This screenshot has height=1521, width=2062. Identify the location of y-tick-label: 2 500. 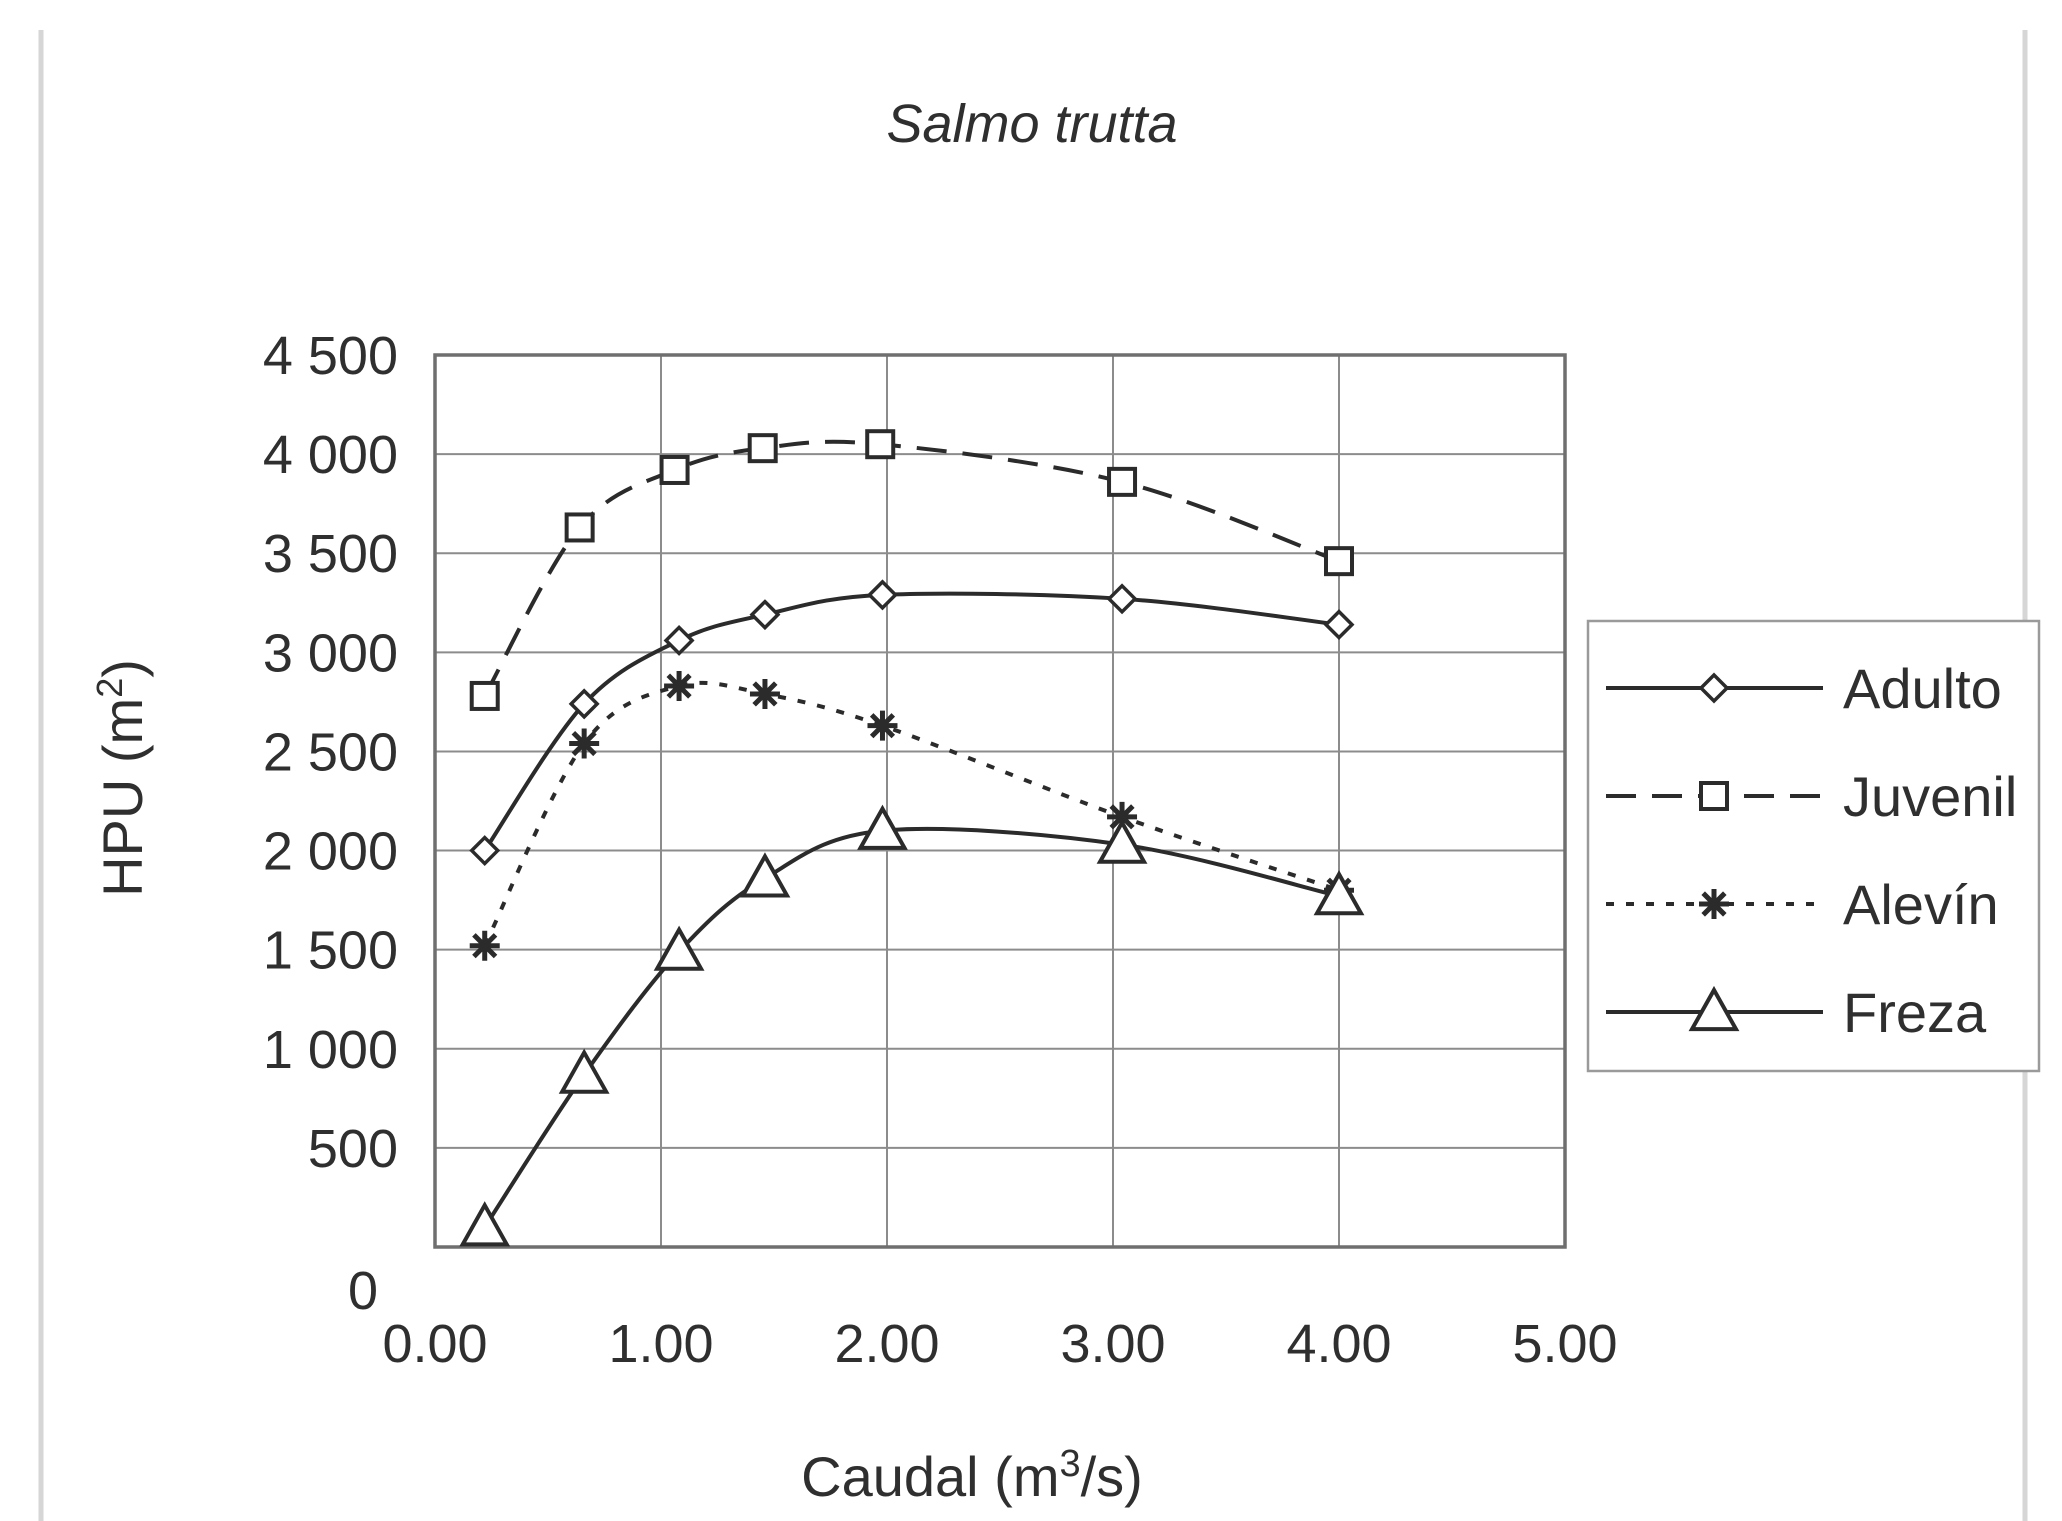
(330, 752).